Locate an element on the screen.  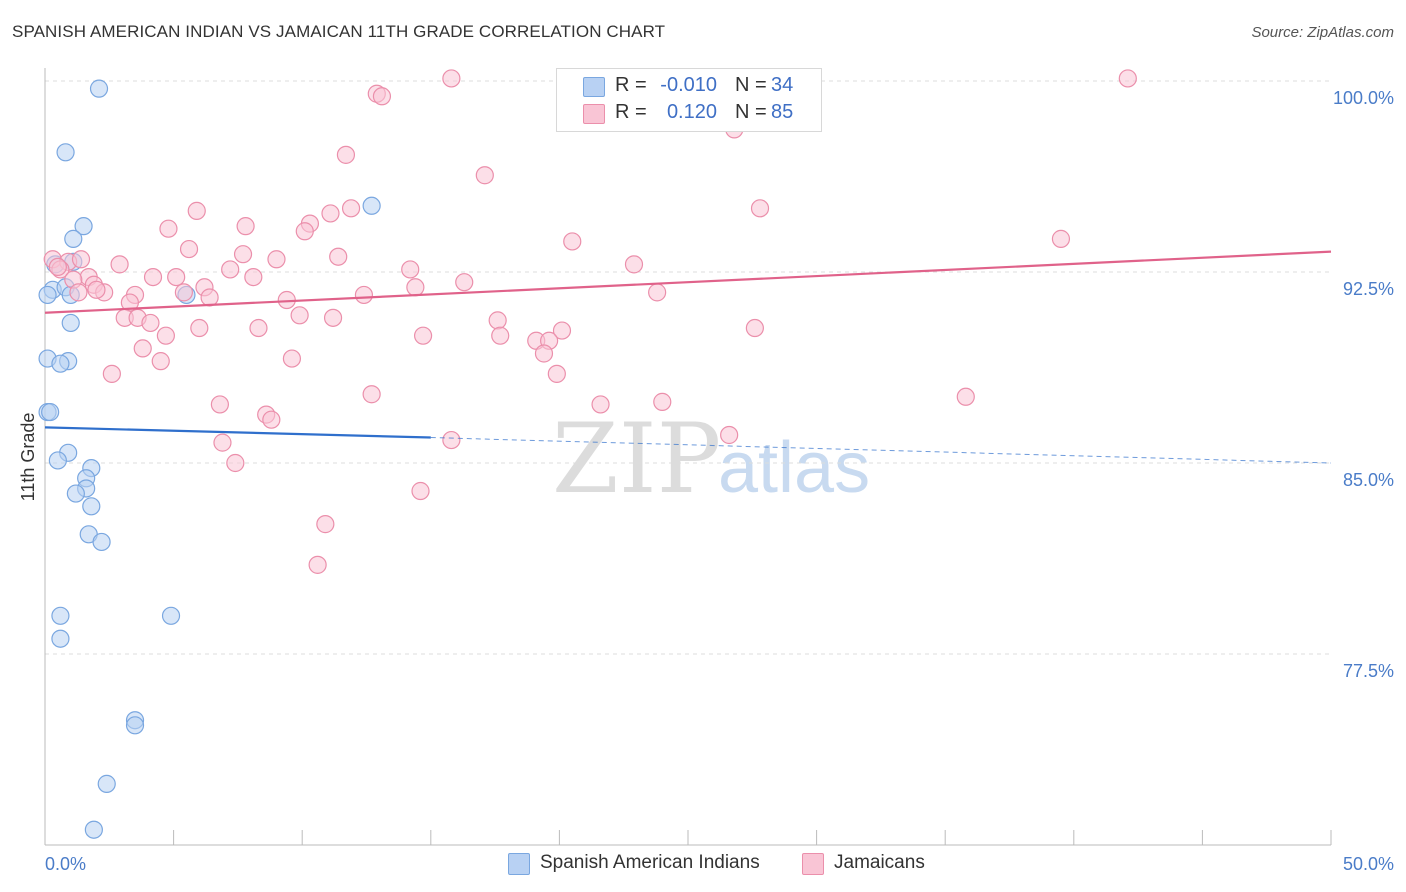
bottom-legend-swatch-pink is located at coordinates (813, 864).